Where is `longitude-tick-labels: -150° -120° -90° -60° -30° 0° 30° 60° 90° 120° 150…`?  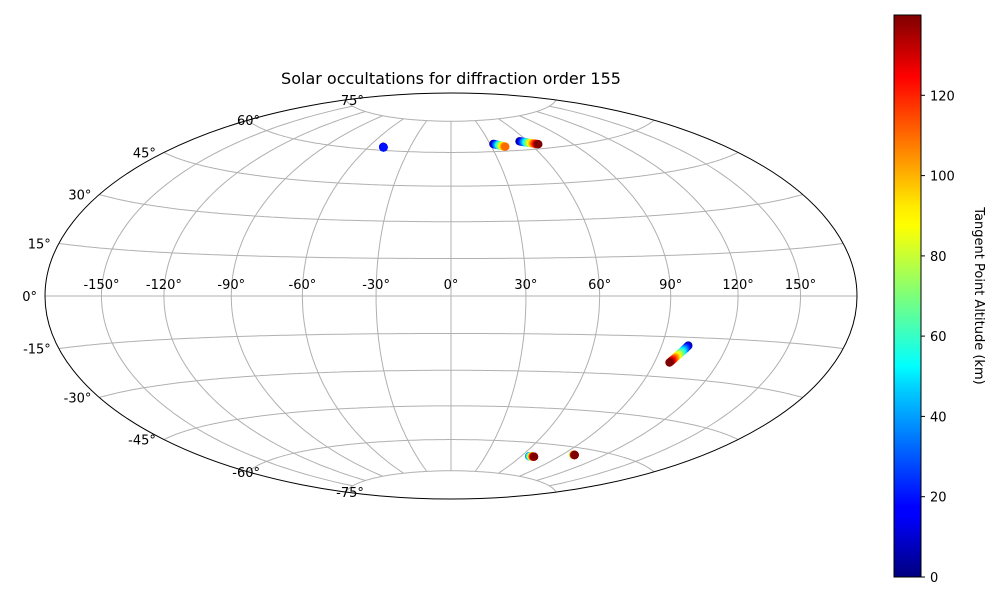 longitude-tick-labels: -150° -120° -90° -60° -30° 0° 30° 60° 90° 120° 150… is located at coordinates (449, 285).